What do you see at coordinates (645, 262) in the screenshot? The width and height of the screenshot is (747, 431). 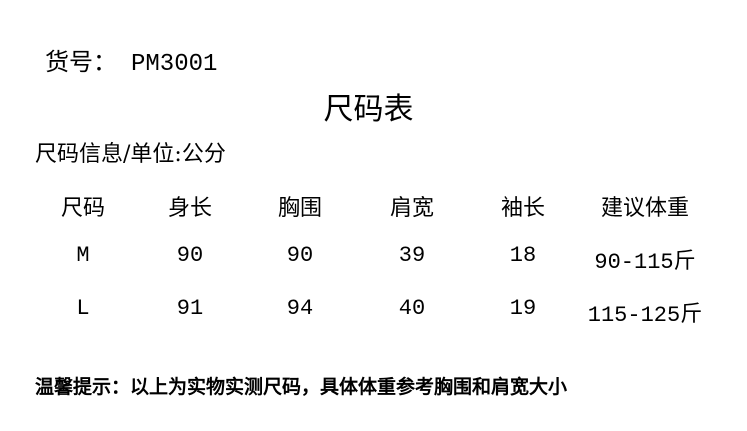 I see `table-cell: 90-115斤` at bounding box center [645, 262].